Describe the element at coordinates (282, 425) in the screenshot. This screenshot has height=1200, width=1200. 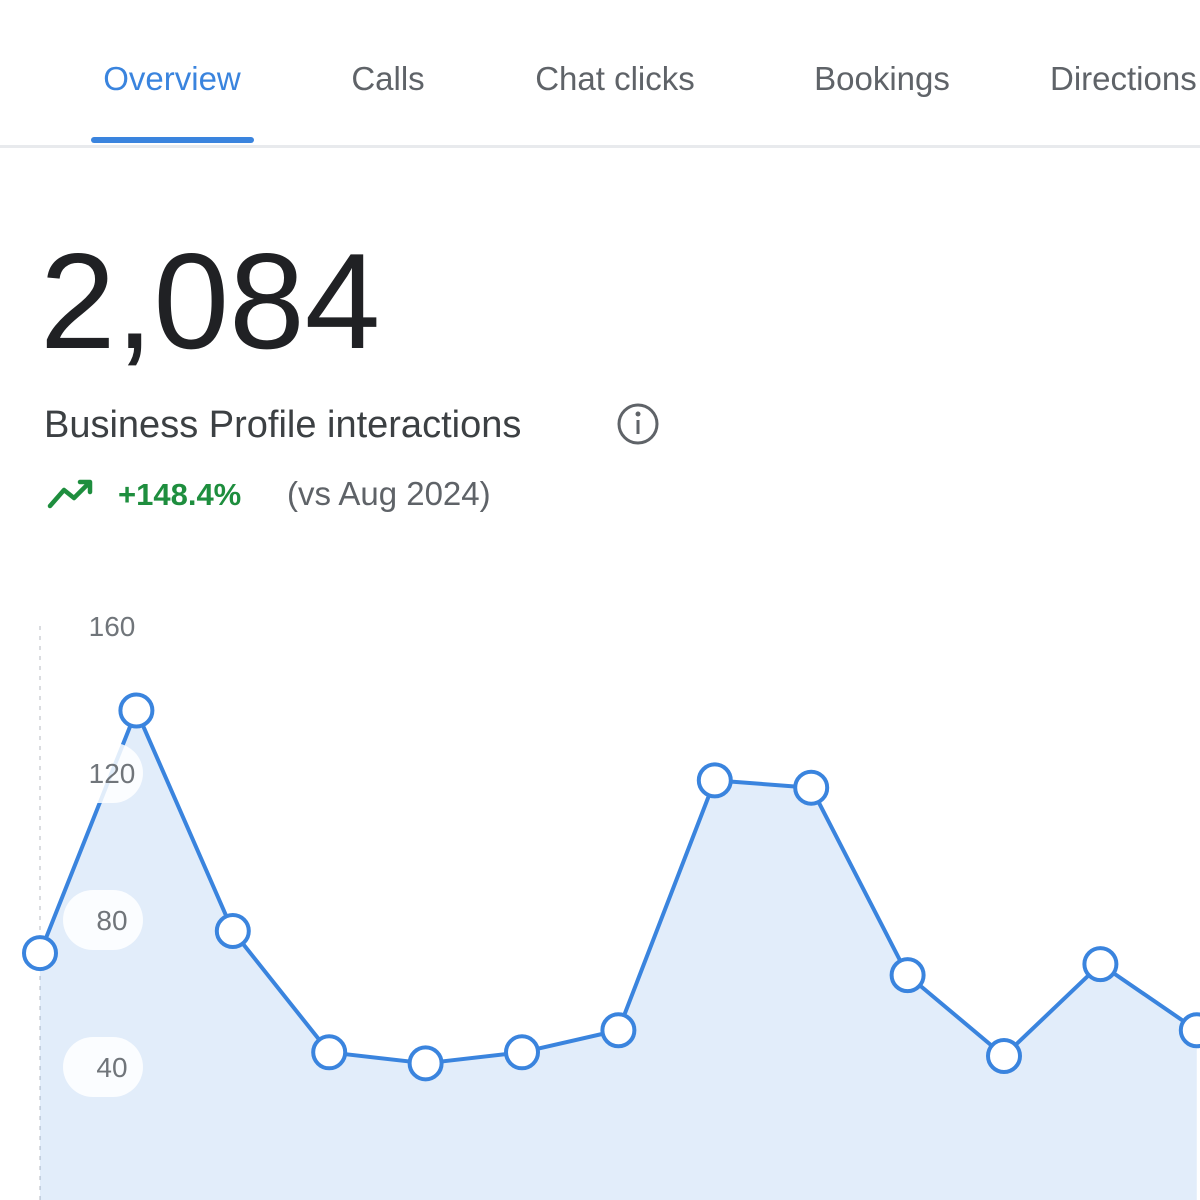
I see `metric-label: Business Profile interactions` at that location.